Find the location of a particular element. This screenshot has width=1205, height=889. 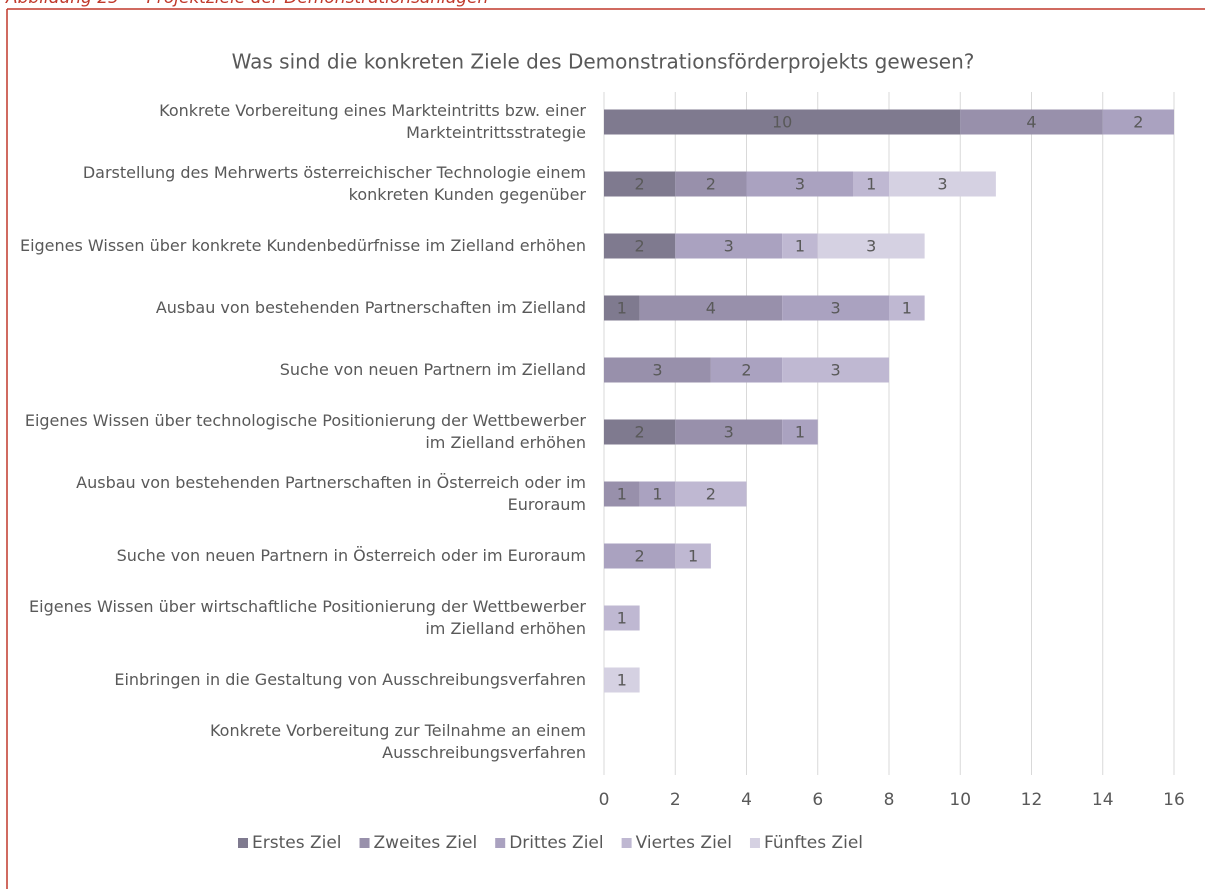

legend-label: Fünftes Ziel is located at coordinates (813, 843).